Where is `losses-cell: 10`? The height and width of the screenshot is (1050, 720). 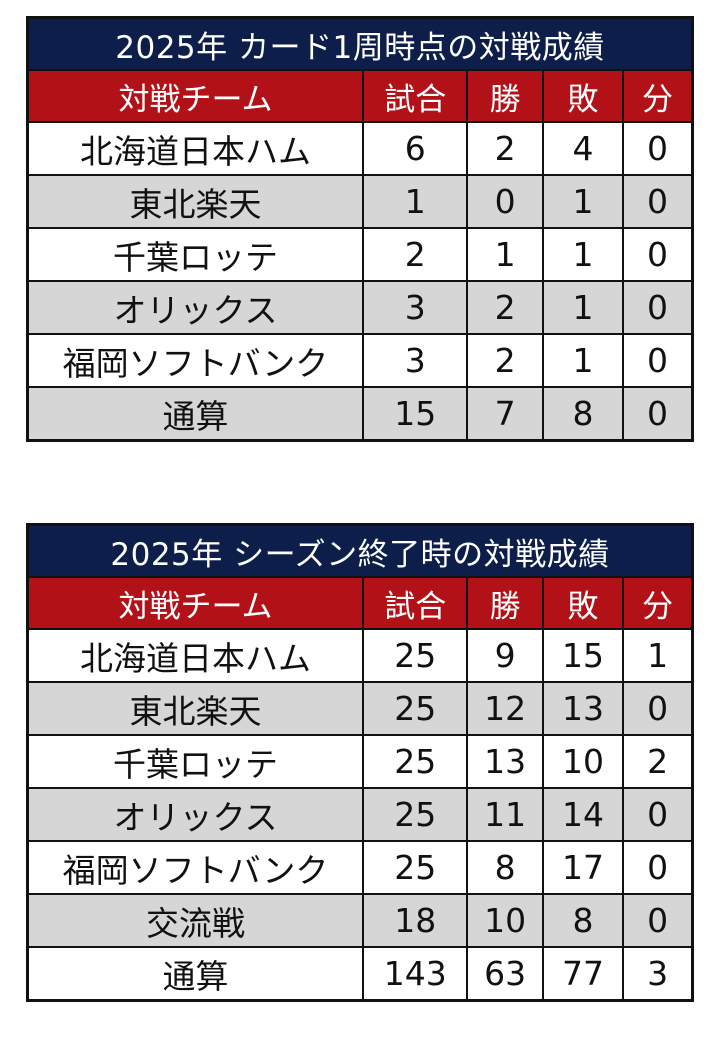
losses-cell: 10 is located at coordinates (583, 761).